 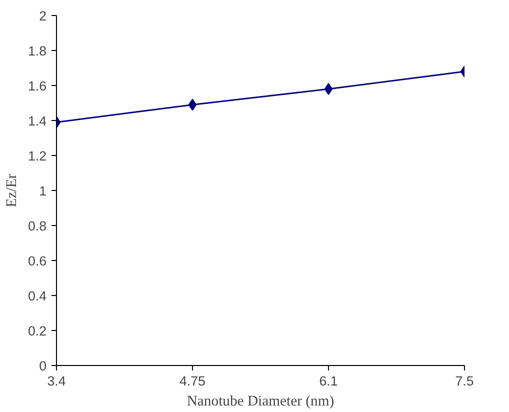 I want to click on x-tick-label: 6.1, so click(x=328, y=381).